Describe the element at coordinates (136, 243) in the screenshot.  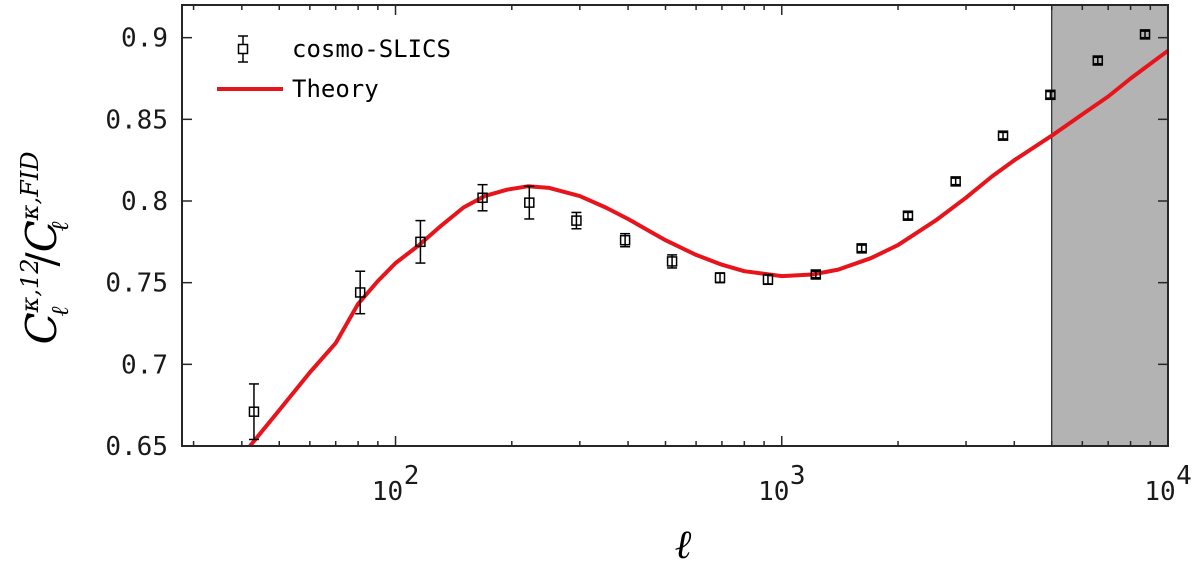
I see `y-tick-labels: 0.65 0.7 0.75 0.8 0.85 0.9` at that location.